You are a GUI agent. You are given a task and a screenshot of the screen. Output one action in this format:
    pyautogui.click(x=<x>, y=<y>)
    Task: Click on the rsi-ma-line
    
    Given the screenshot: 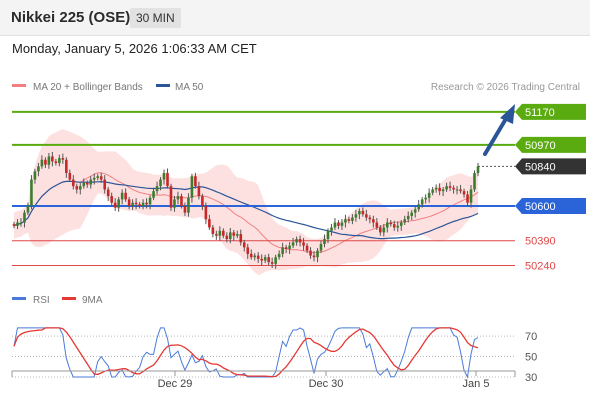 What is the action you would take?
    pyautogui.click(x=246, y=352)
    